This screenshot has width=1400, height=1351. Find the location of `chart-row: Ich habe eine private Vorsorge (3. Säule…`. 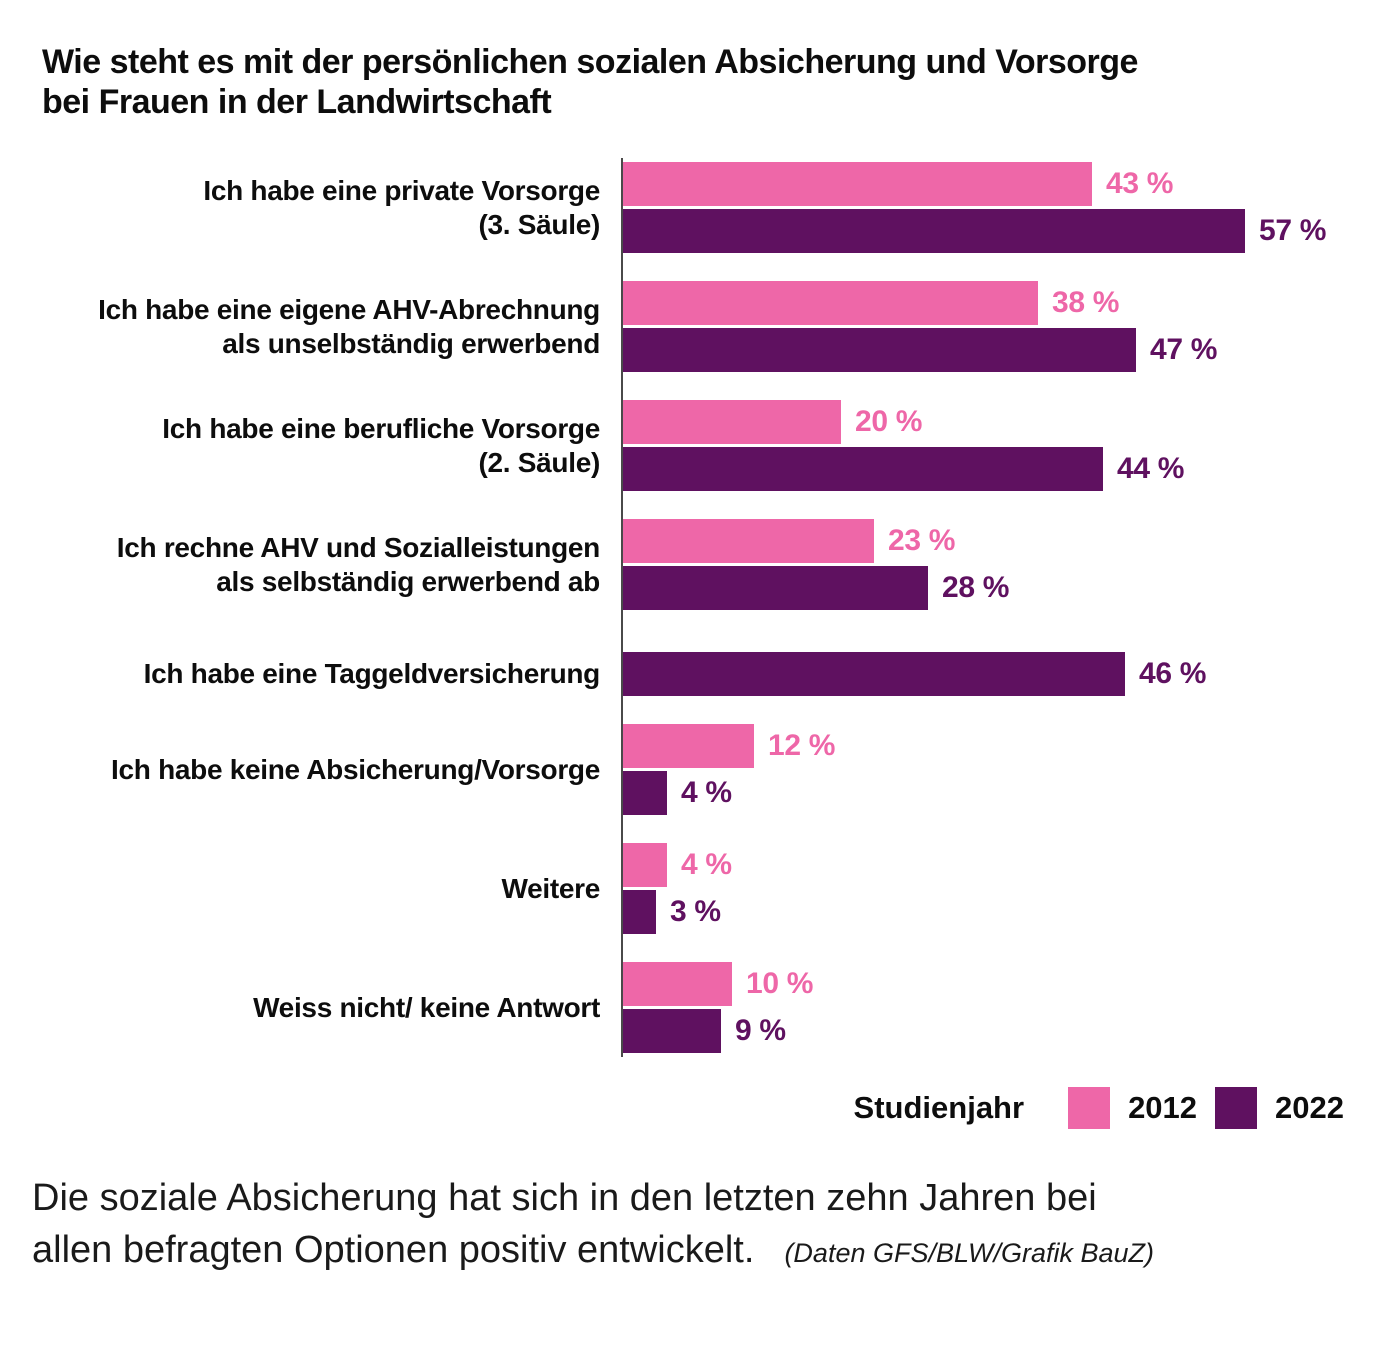

chart-row: Ich habe eine private Vorsorge (3. Säule… is located at coordinates (700, 208).